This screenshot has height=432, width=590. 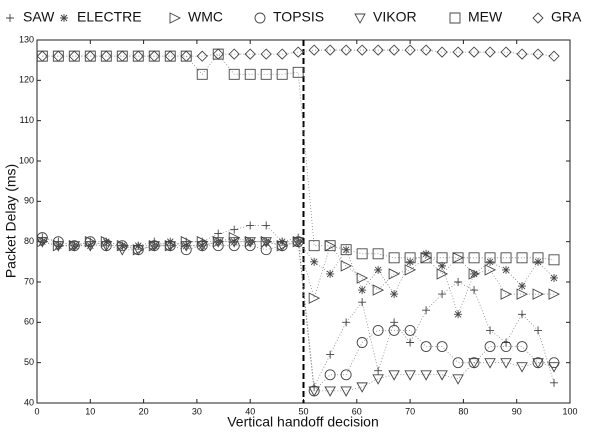 What do you see at coordinates (26, 80) in the screenshot?
I see `y-tick-label: 120` at bounding box center [26, 80].